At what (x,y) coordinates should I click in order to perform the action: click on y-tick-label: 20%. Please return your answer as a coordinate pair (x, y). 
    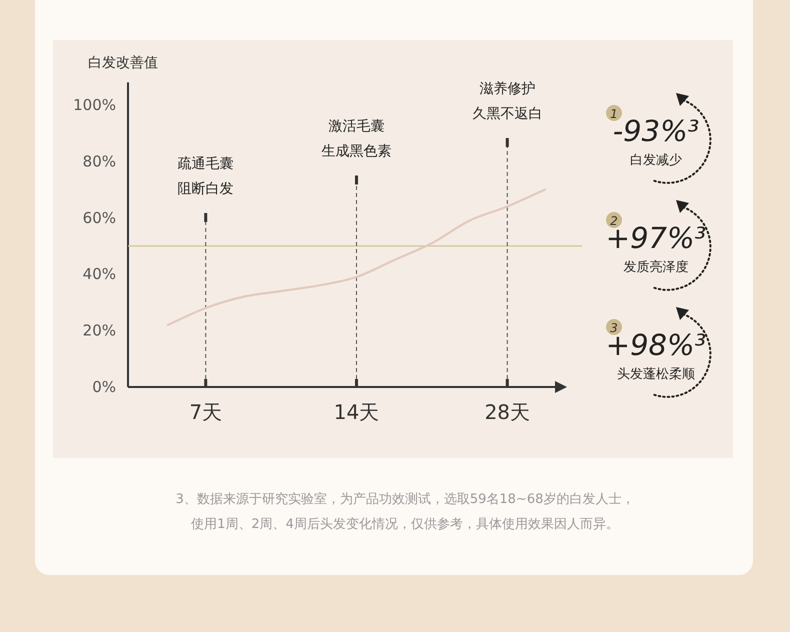
    Looking at the image, I should click on (99, 331).